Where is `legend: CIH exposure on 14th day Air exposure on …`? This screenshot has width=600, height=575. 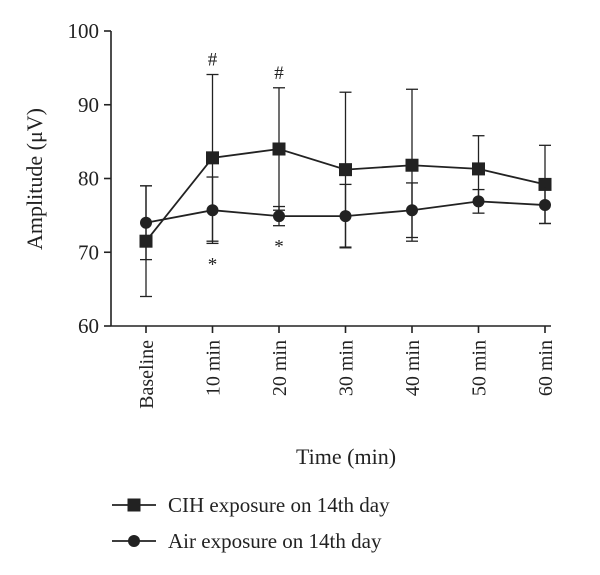 legend: CIH exposure on 14th day Air exposure on … is located at coordinates (251, 523).